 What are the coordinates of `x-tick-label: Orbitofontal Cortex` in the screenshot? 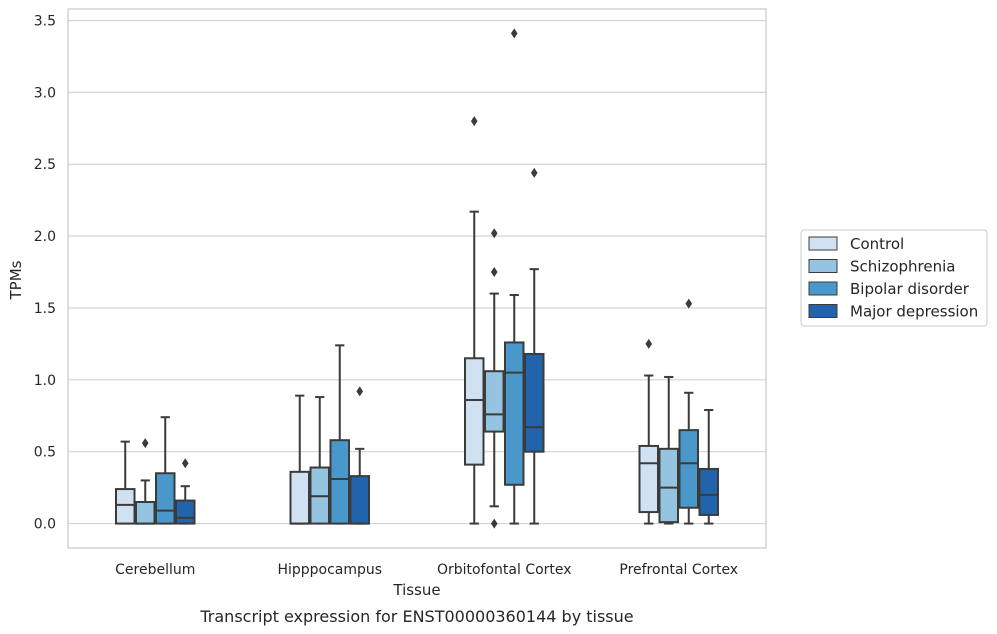 It's located at (504, 570).